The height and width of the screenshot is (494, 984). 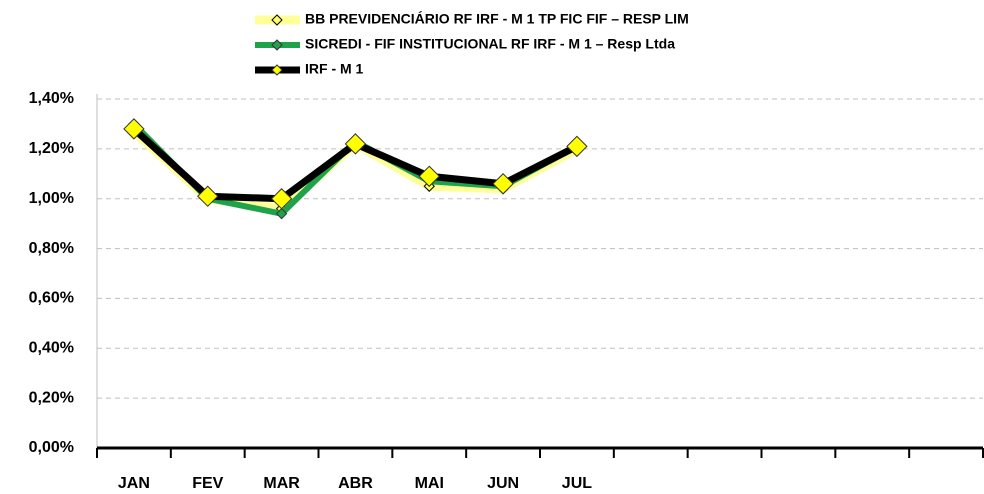 I want to click on x-tick-label: JUN, so click(x=503, y=483).